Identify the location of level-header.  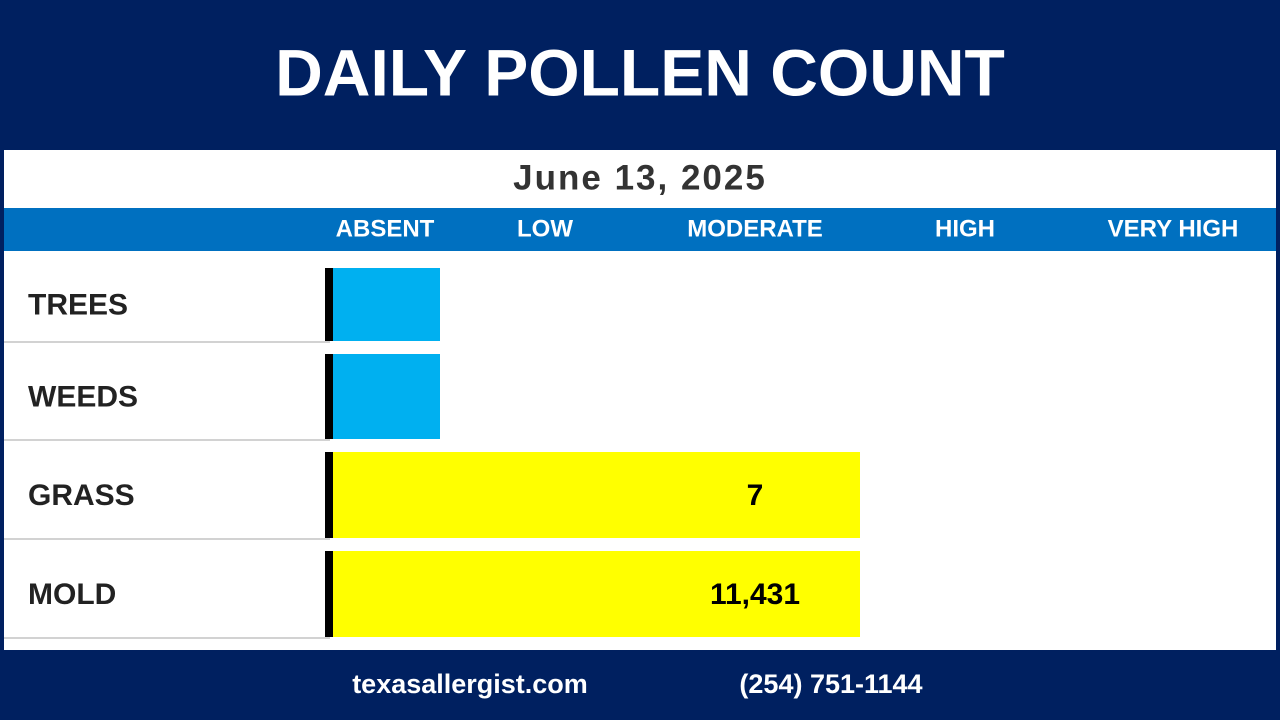
(640, 229).